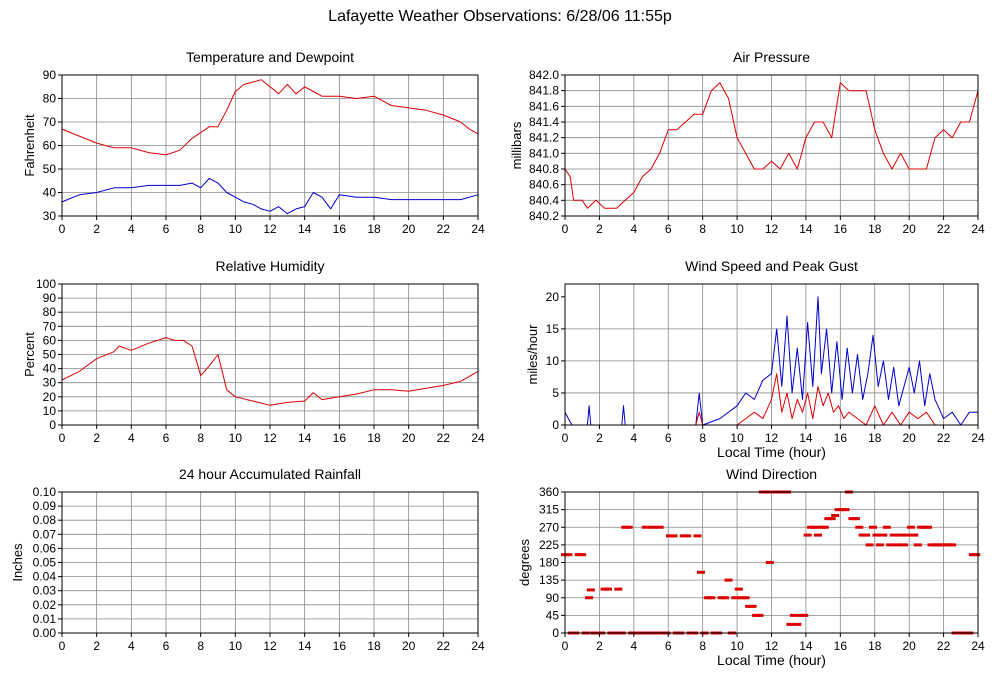 This screenshot has height=680, width=1000. What do you see at coordinates (374, 229) in the screenshot?
I see `temperature-xtick-label: 18` at bounding box center [374, 229].